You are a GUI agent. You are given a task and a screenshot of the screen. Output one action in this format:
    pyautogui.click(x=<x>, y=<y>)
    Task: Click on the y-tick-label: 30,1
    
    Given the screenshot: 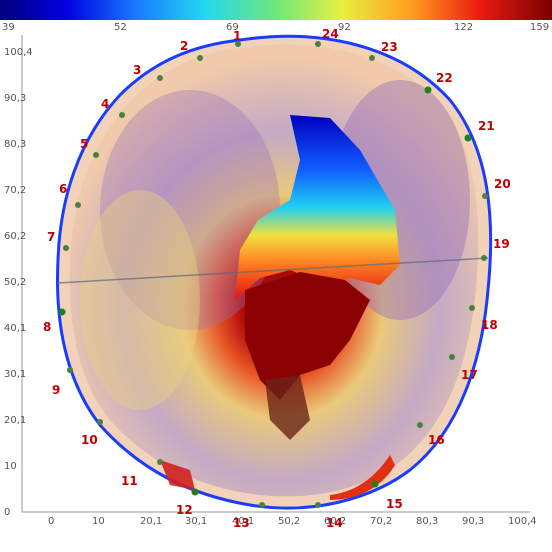 What is the action you would take?
    pyautogui.click(x=15, y=374)
    